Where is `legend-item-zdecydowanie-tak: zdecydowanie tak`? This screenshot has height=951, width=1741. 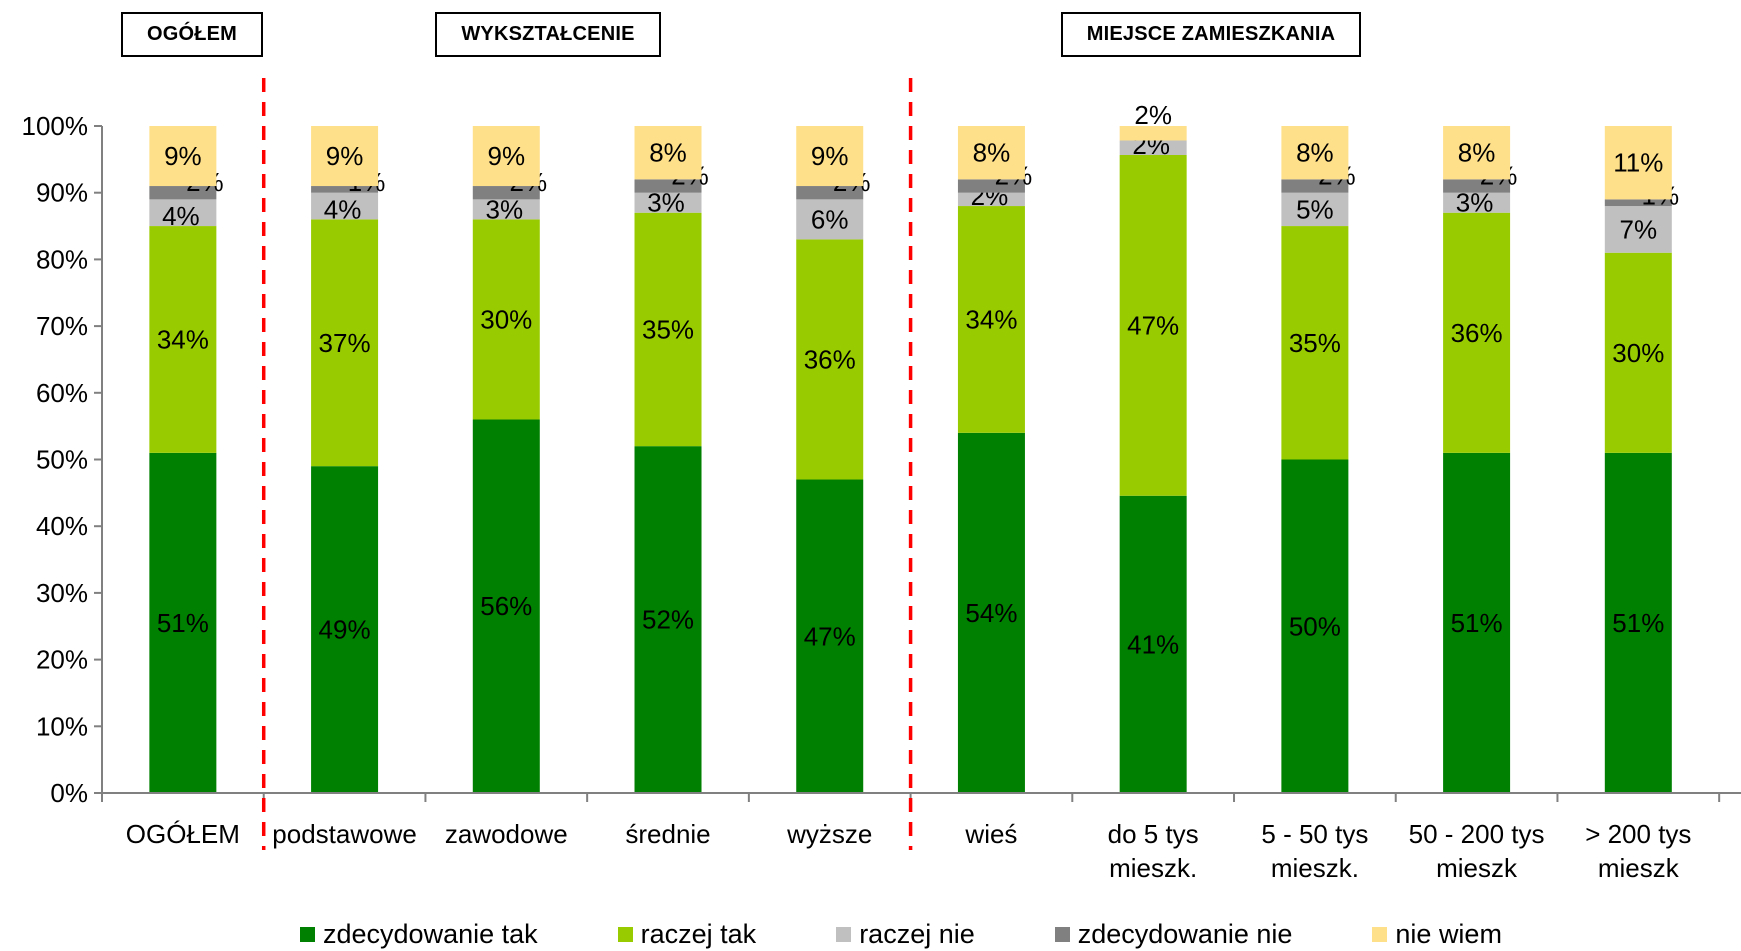
legend-item-zdecydowanie-tak: zdecydowanie tak is located at coordinates (419, 934).